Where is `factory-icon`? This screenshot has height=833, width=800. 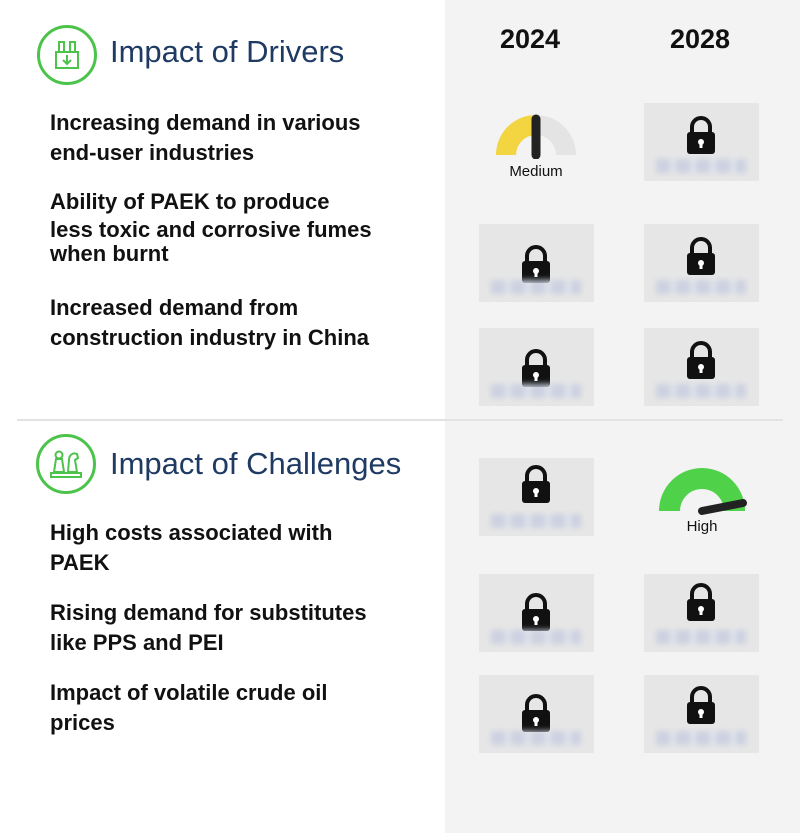 factory-icon is located at coordinates (67, 55).